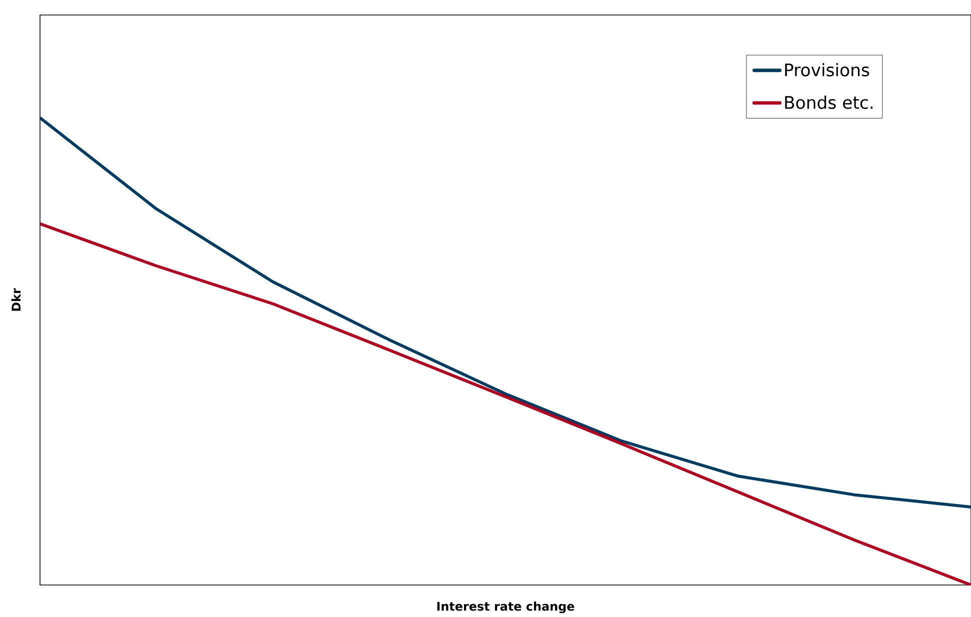 This screenshot has height=617, width=971. Describe the element at coordinates (15, 299) in the screenshot. I see `y-axis-title: Dkr` at that location.